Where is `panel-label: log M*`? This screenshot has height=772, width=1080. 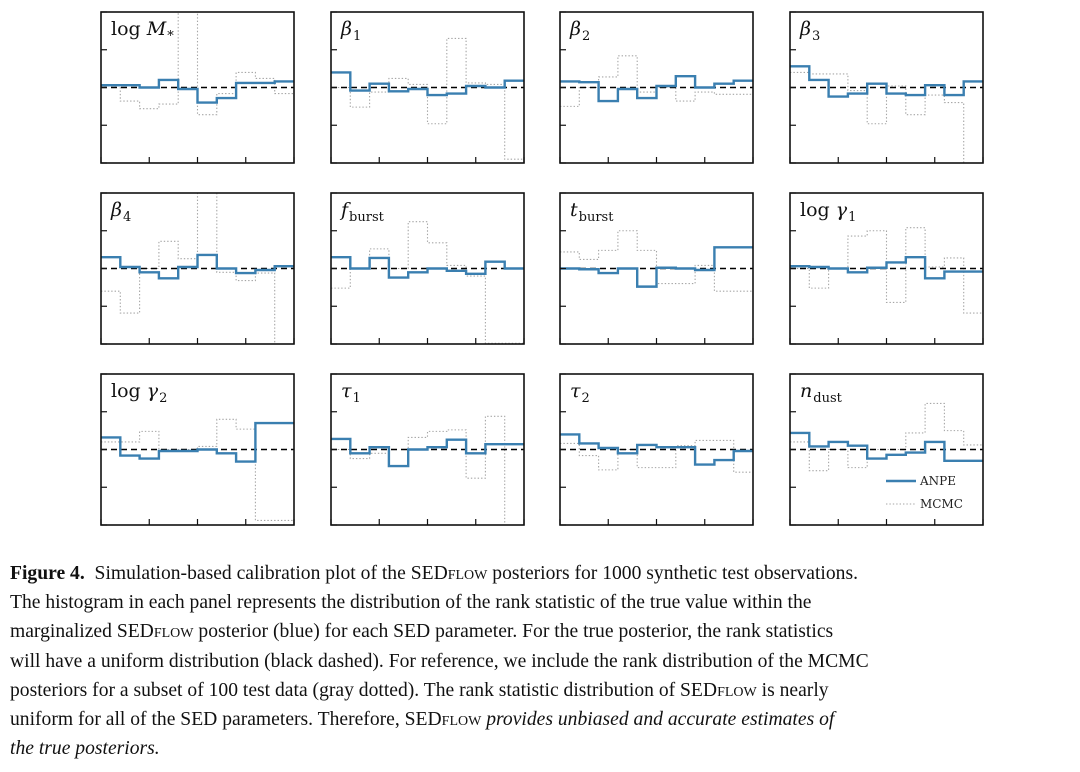 panel-label: log M* is located at coordinates (142, 31).